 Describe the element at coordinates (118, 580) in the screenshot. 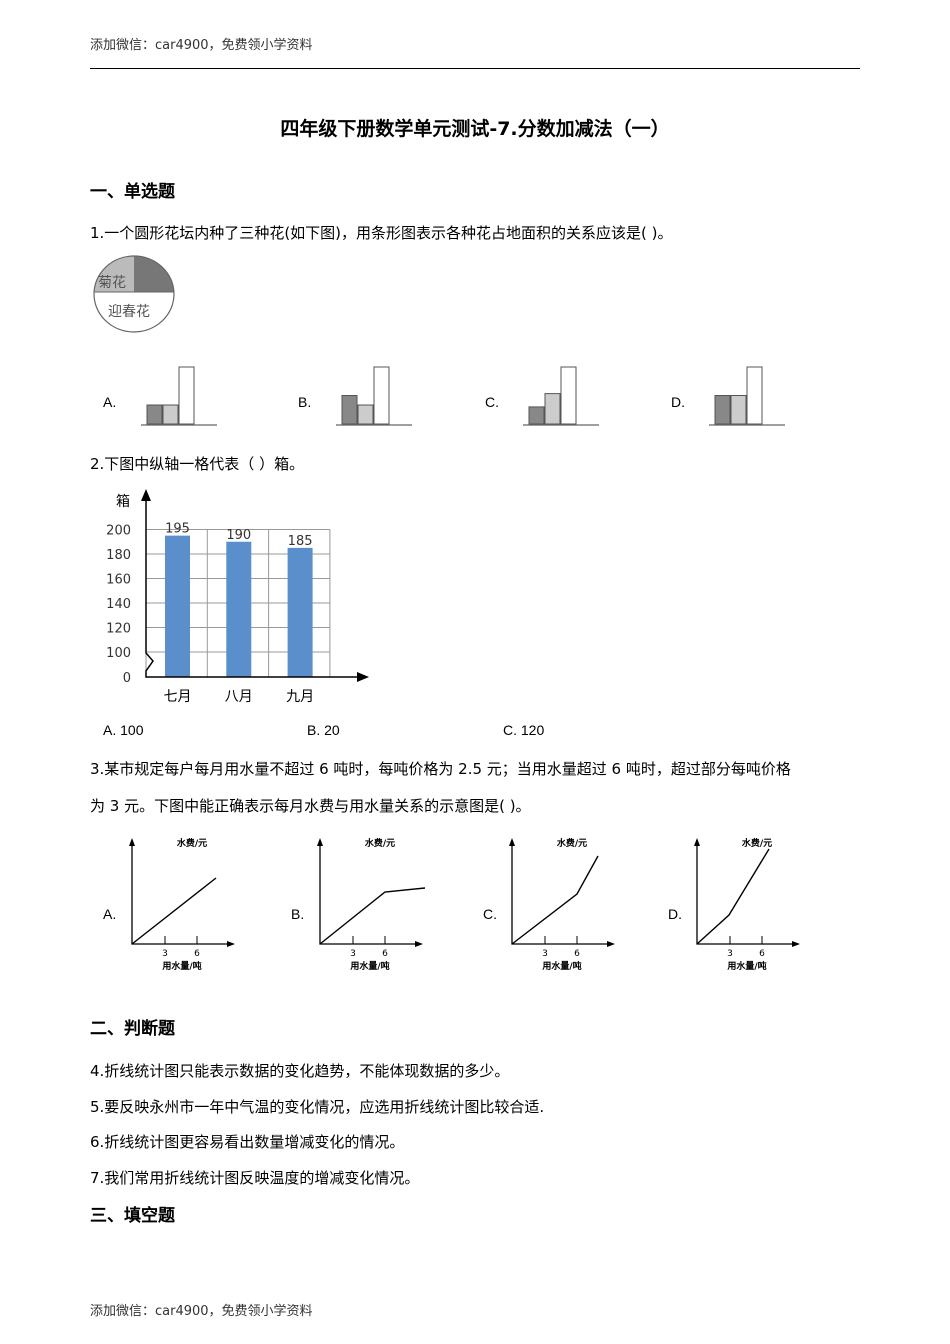

I see `y-tick-label: 160` at that location.